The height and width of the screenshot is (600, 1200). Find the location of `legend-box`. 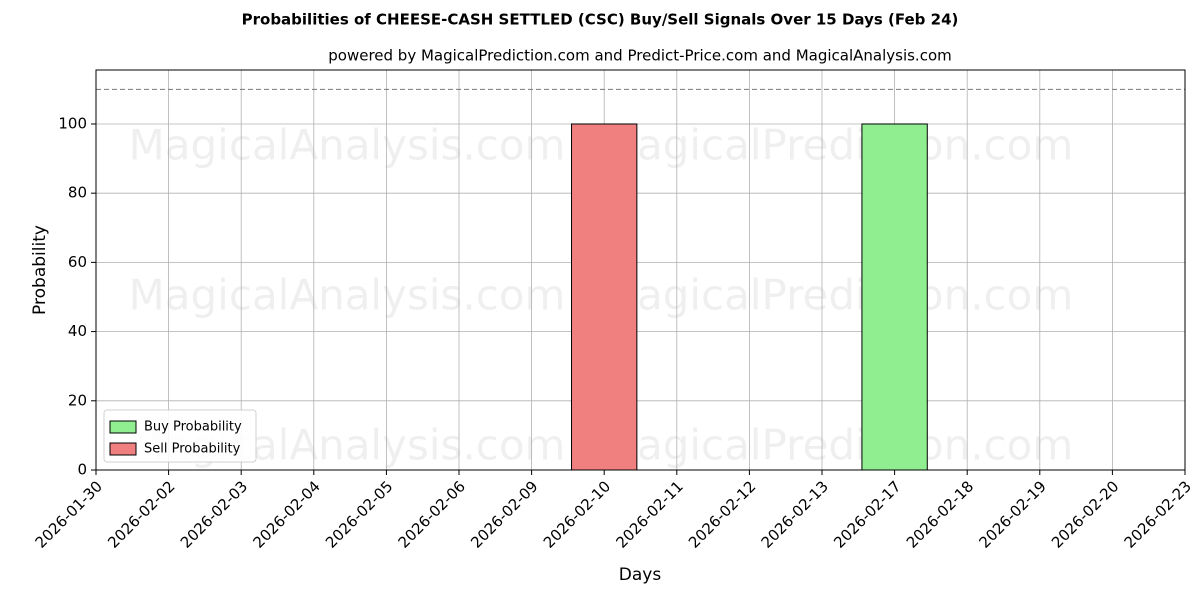

legend-box is located at coordinates (180, 436).